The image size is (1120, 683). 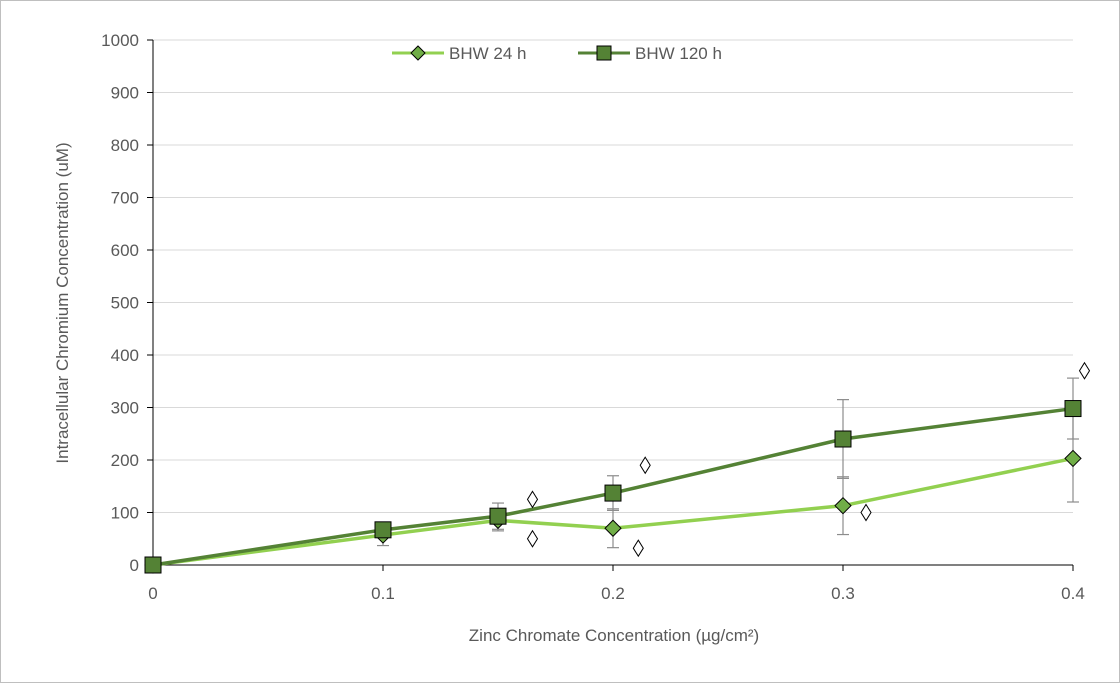 What do you see at coordinates (125, 198) in the screenshot?
I see `y-tick-label: 700` at bounding box center [125, 198].